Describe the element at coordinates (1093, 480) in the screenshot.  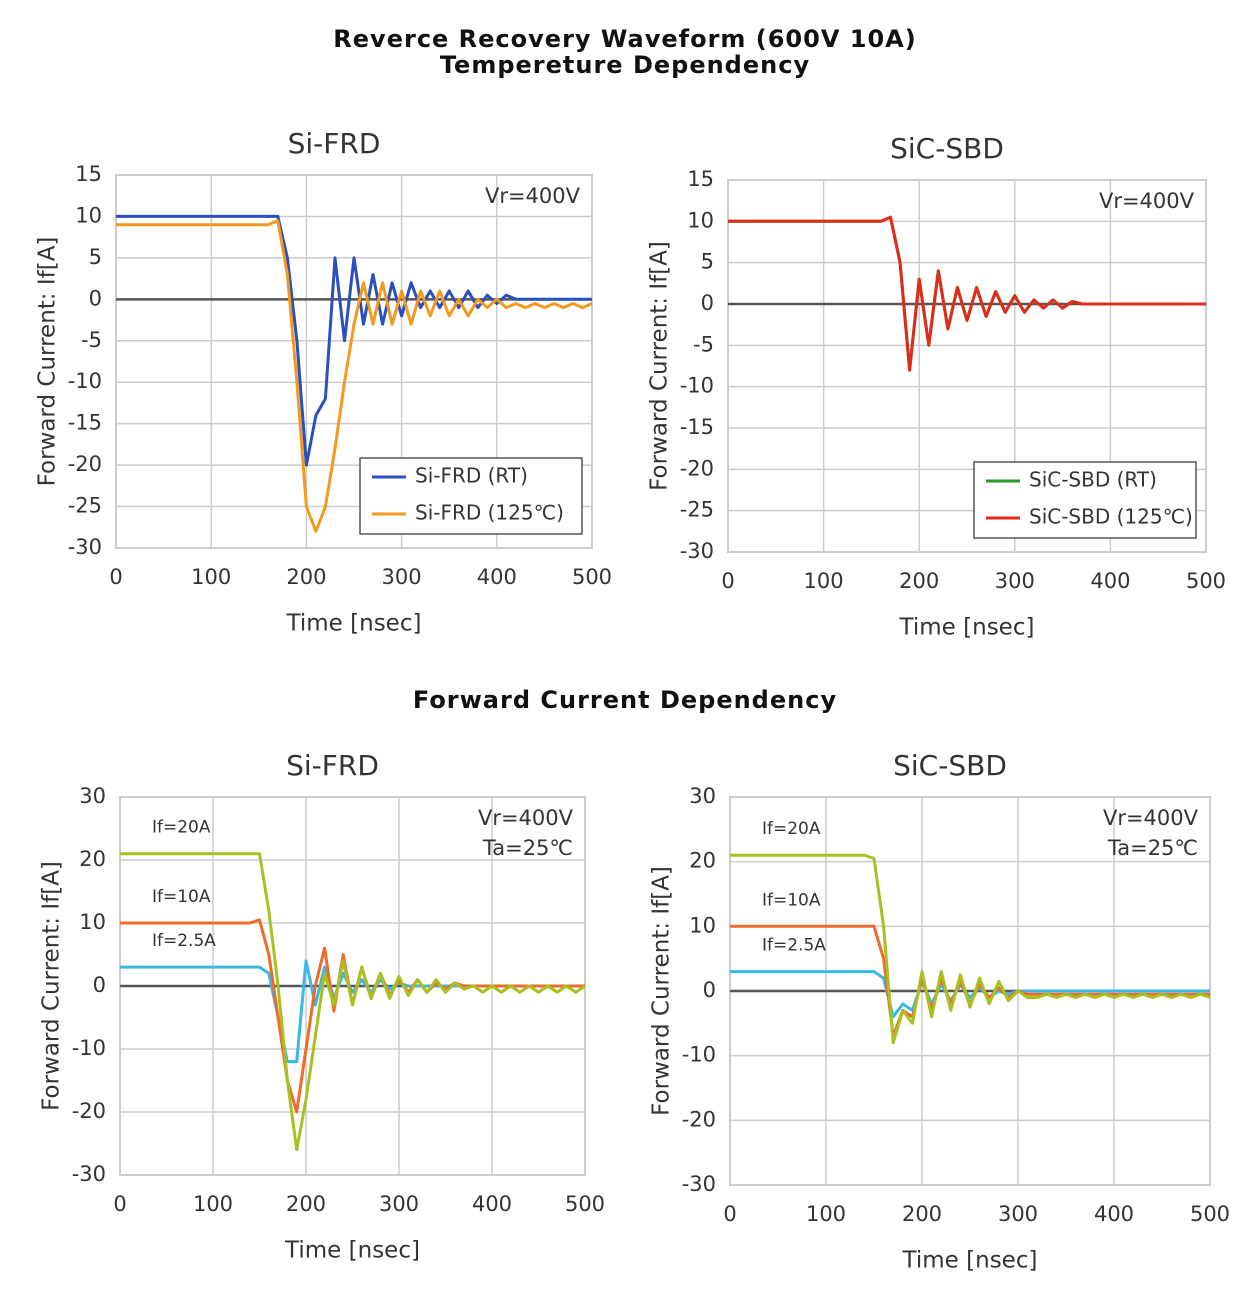
I see `legend-label: SiC-SBD (RT)` at that location.